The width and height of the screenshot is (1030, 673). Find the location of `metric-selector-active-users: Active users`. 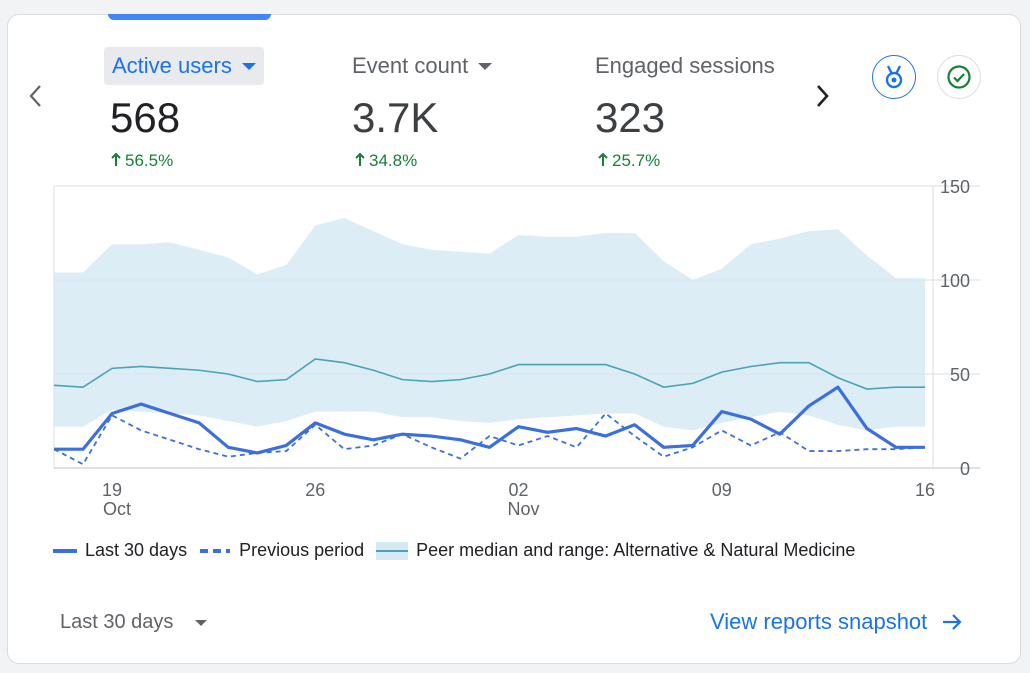

metric-selector-active-users: Active users is located at coordinates (184, 66).